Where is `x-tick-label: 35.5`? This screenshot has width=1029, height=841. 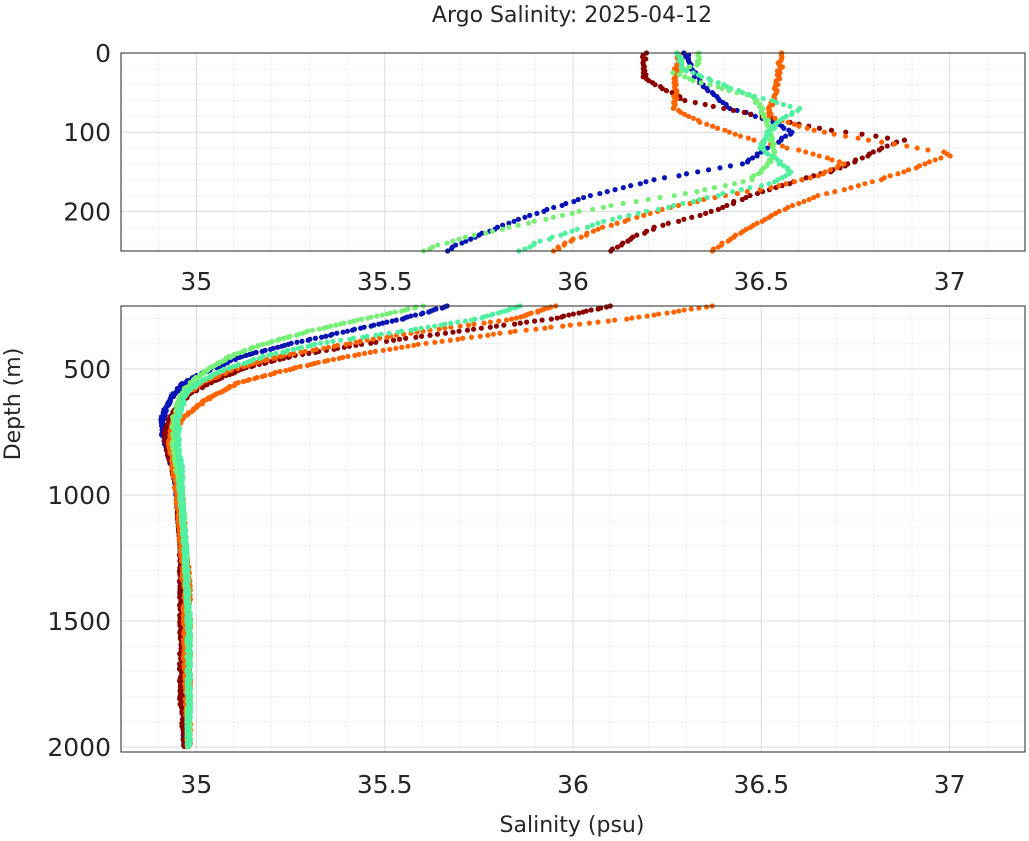
x-tick-label: 35.5 is located at coordinates (385, 784).